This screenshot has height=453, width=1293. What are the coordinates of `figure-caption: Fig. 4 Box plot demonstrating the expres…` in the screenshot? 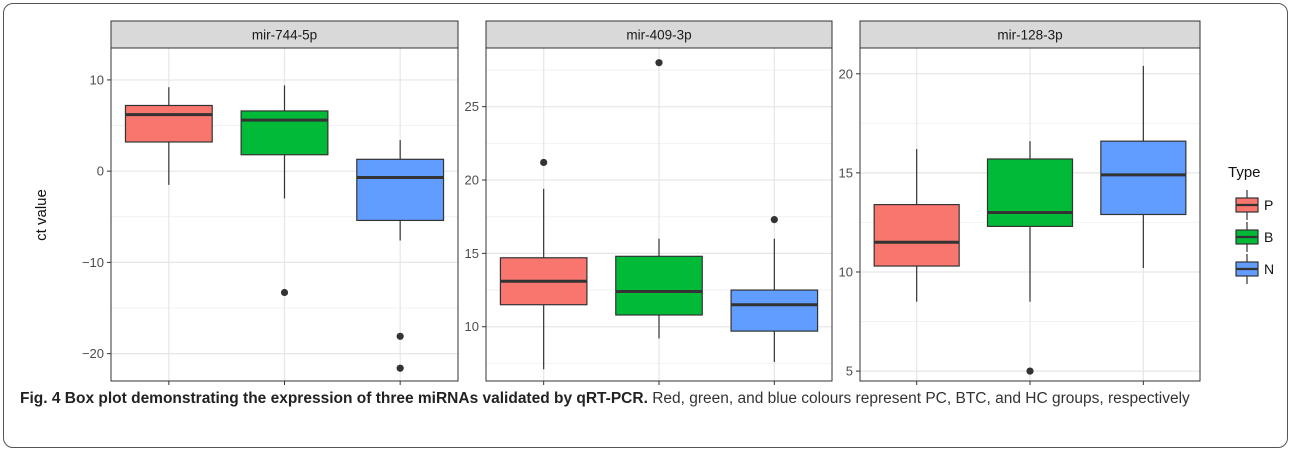 It's located at (645, 399).